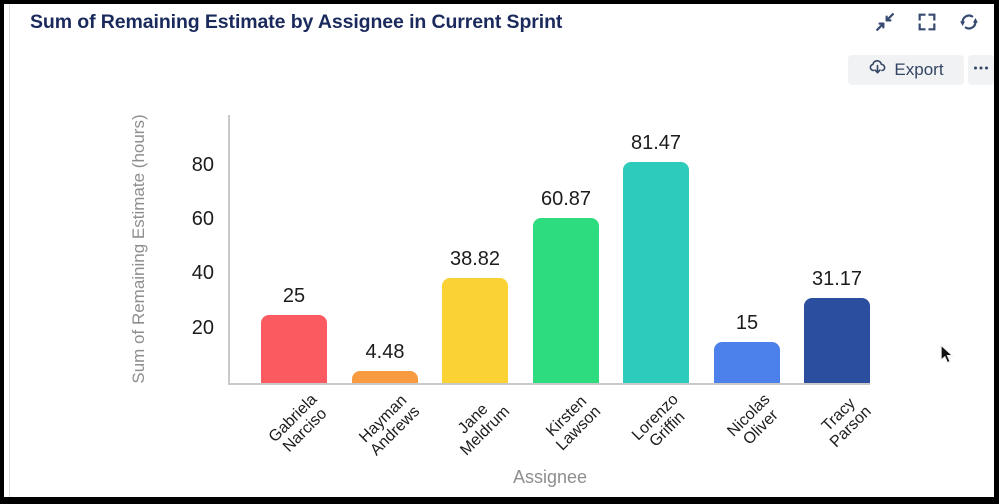 This screenshot has width=999, height=504. Describe the element at coordinates (659, 421) in the screenshot. I see `x-category-label: Lorenzo Griffin` at that location.